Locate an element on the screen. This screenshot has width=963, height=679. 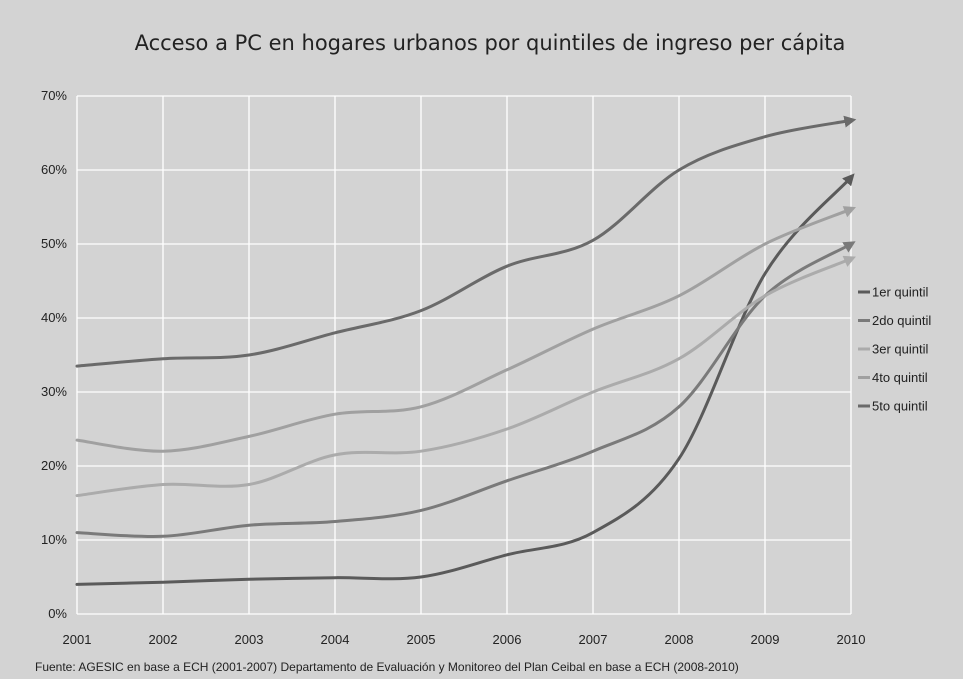
x-tick-label: 2010 is located at coordinates (851, 639).